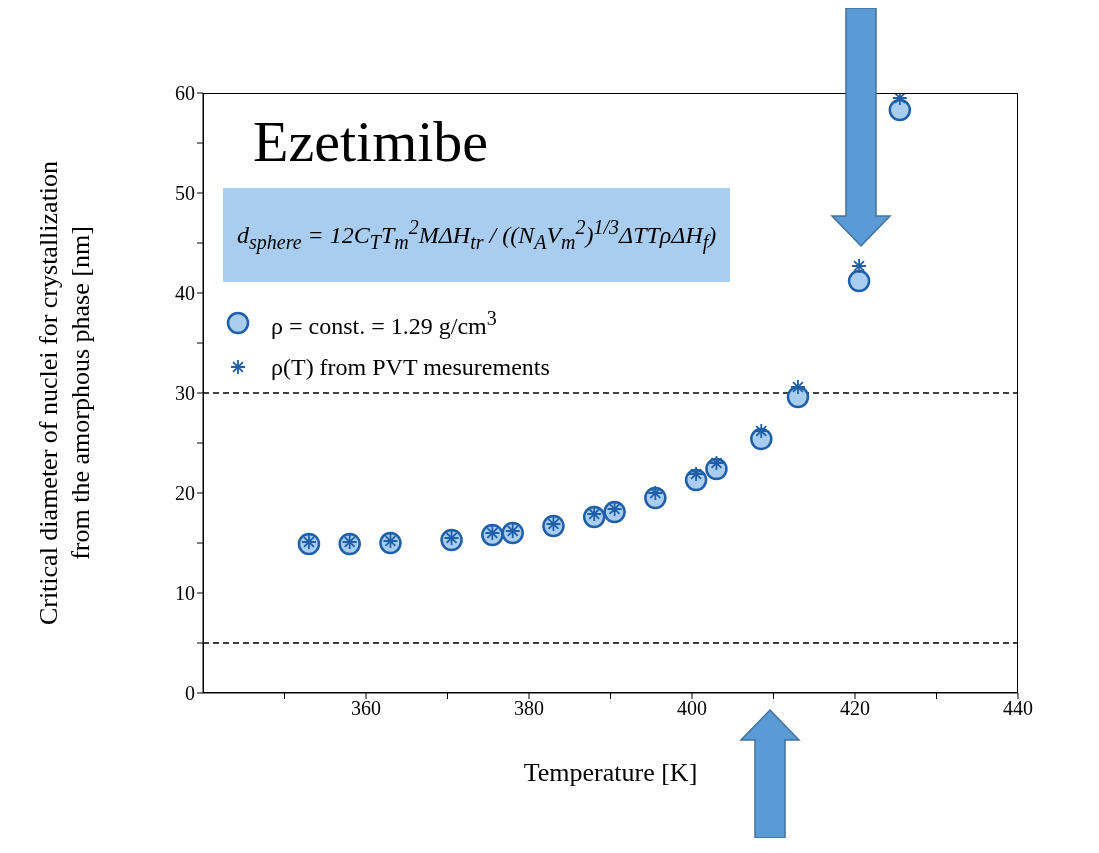 This screenshot has width=1099, height=853. I want to click on x-tick-label: 420, so click(855, 708).